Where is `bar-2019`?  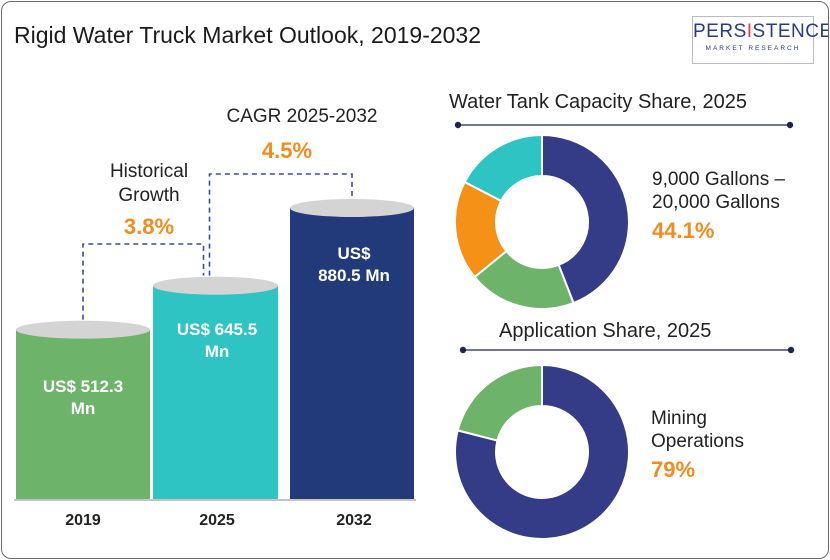
bar-2019 is located at coordinates (83, 414).